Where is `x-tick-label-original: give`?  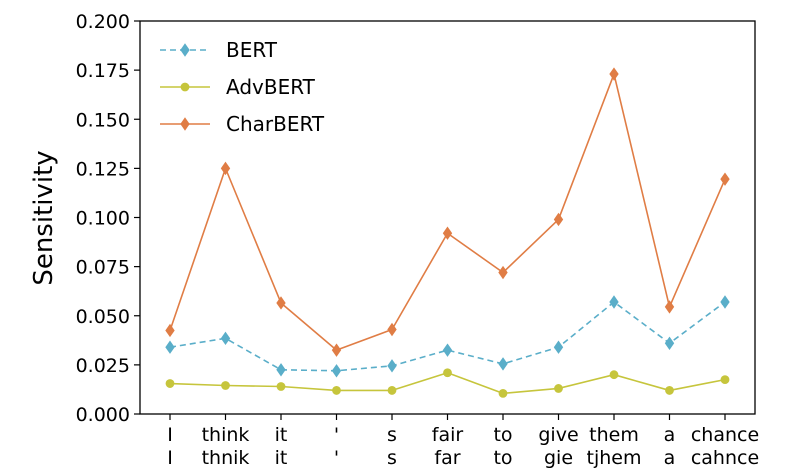
x-tick-label-original: give is located at coordinates (558, 435).